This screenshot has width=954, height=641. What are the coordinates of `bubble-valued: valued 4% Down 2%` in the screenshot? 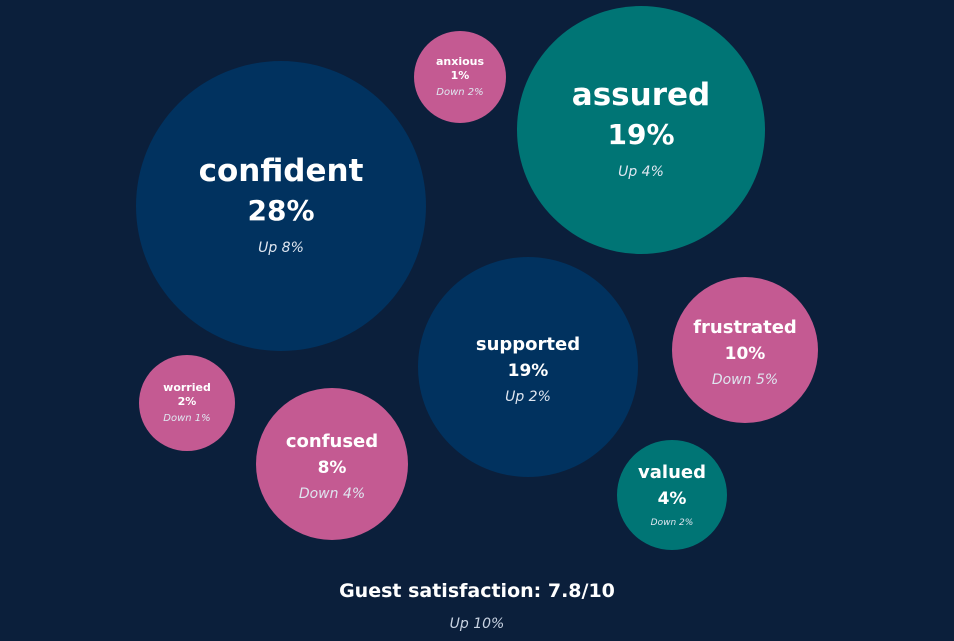 It's located at (672, 495).